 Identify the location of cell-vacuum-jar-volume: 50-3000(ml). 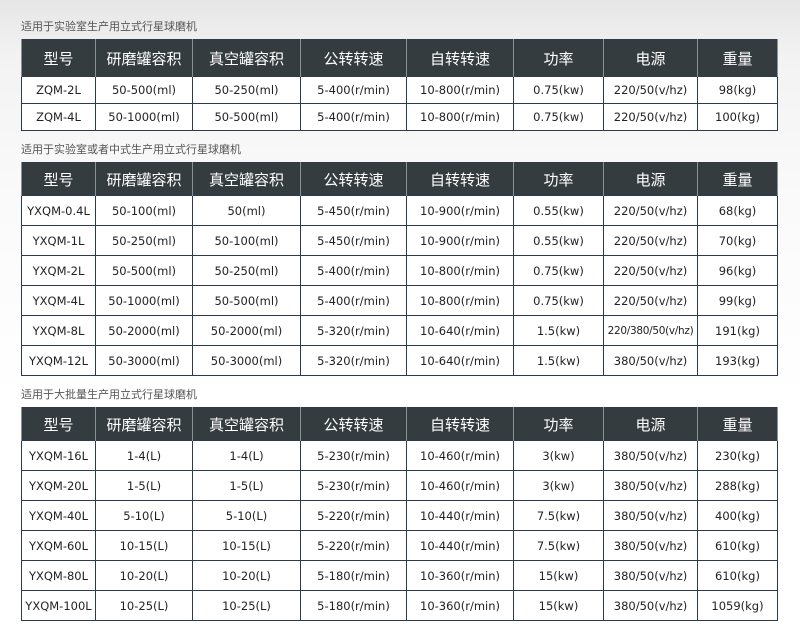
(246, 360).